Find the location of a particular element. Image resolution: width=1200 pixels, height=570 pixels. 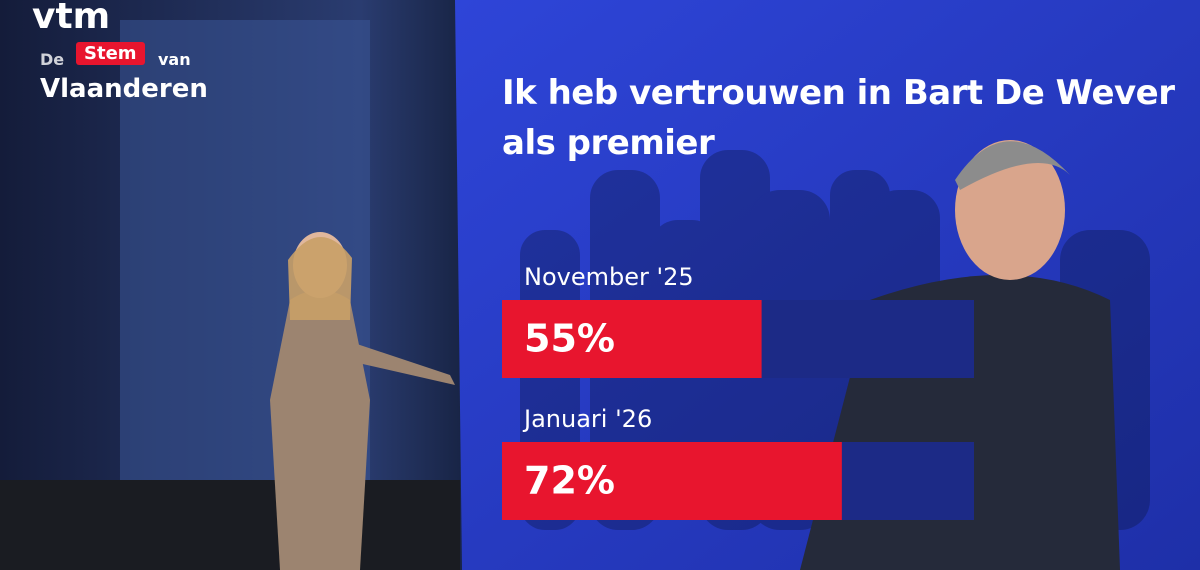

category-label: Januari '26 is located at coordinates (587, 419).